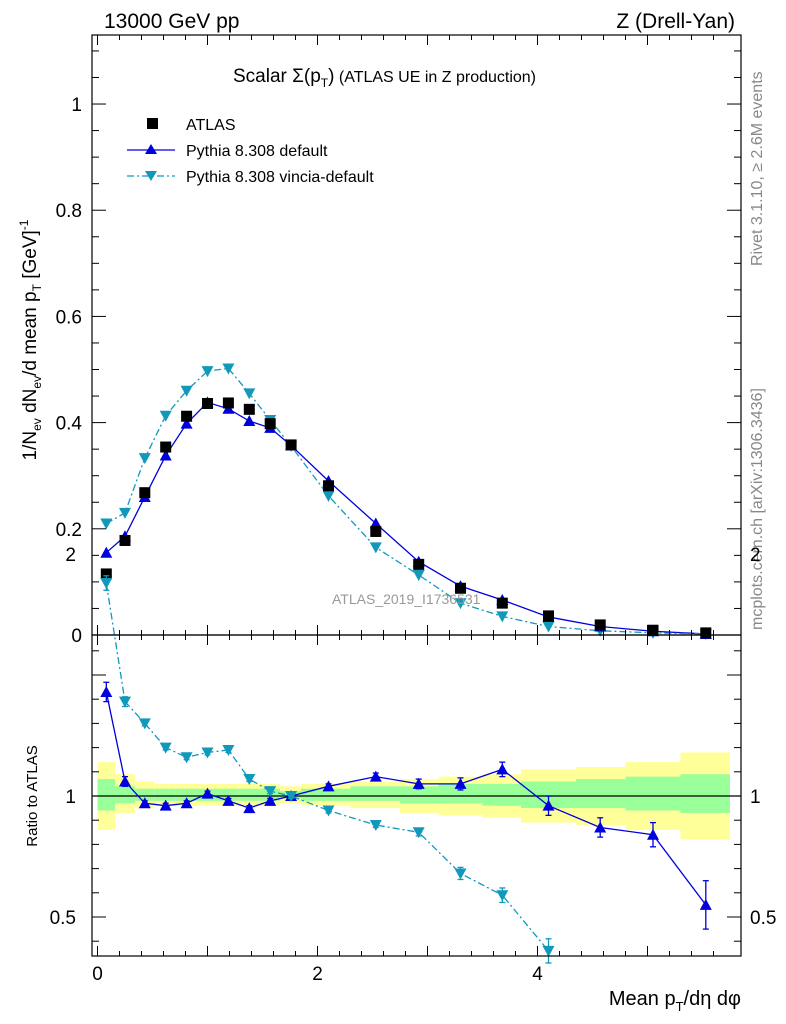 The image size is (786, 1024). What do you see at coordinates (317, 974) in the screenshot?
I see `x-tick-label: 2` at bounding box center [317, 974].